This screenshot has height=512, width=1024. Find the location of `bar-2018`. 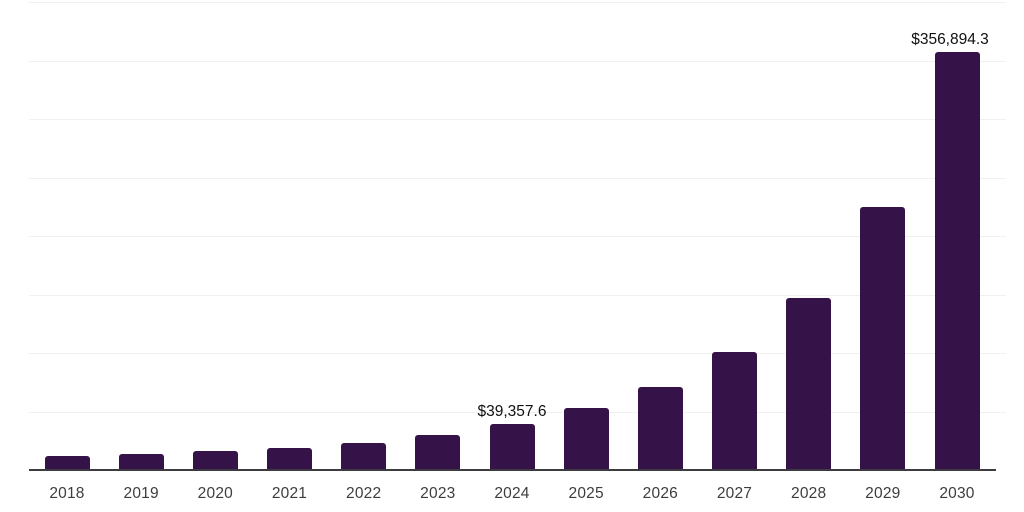

bar-2018 is located at coordinates (67, 462).